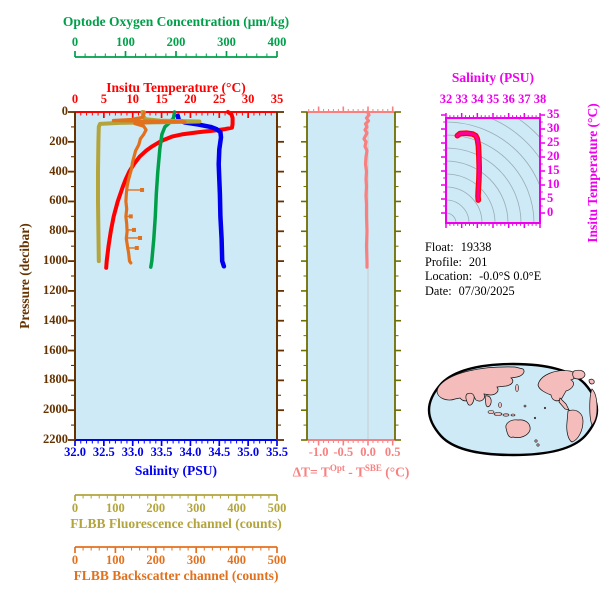 The height and width of the screenshot is (605, 609). What do you see at coordinates (510, 276) in the screenshot?
I see `location-value: -0.0°S 0.0°E` at bounding box center [510, 276].